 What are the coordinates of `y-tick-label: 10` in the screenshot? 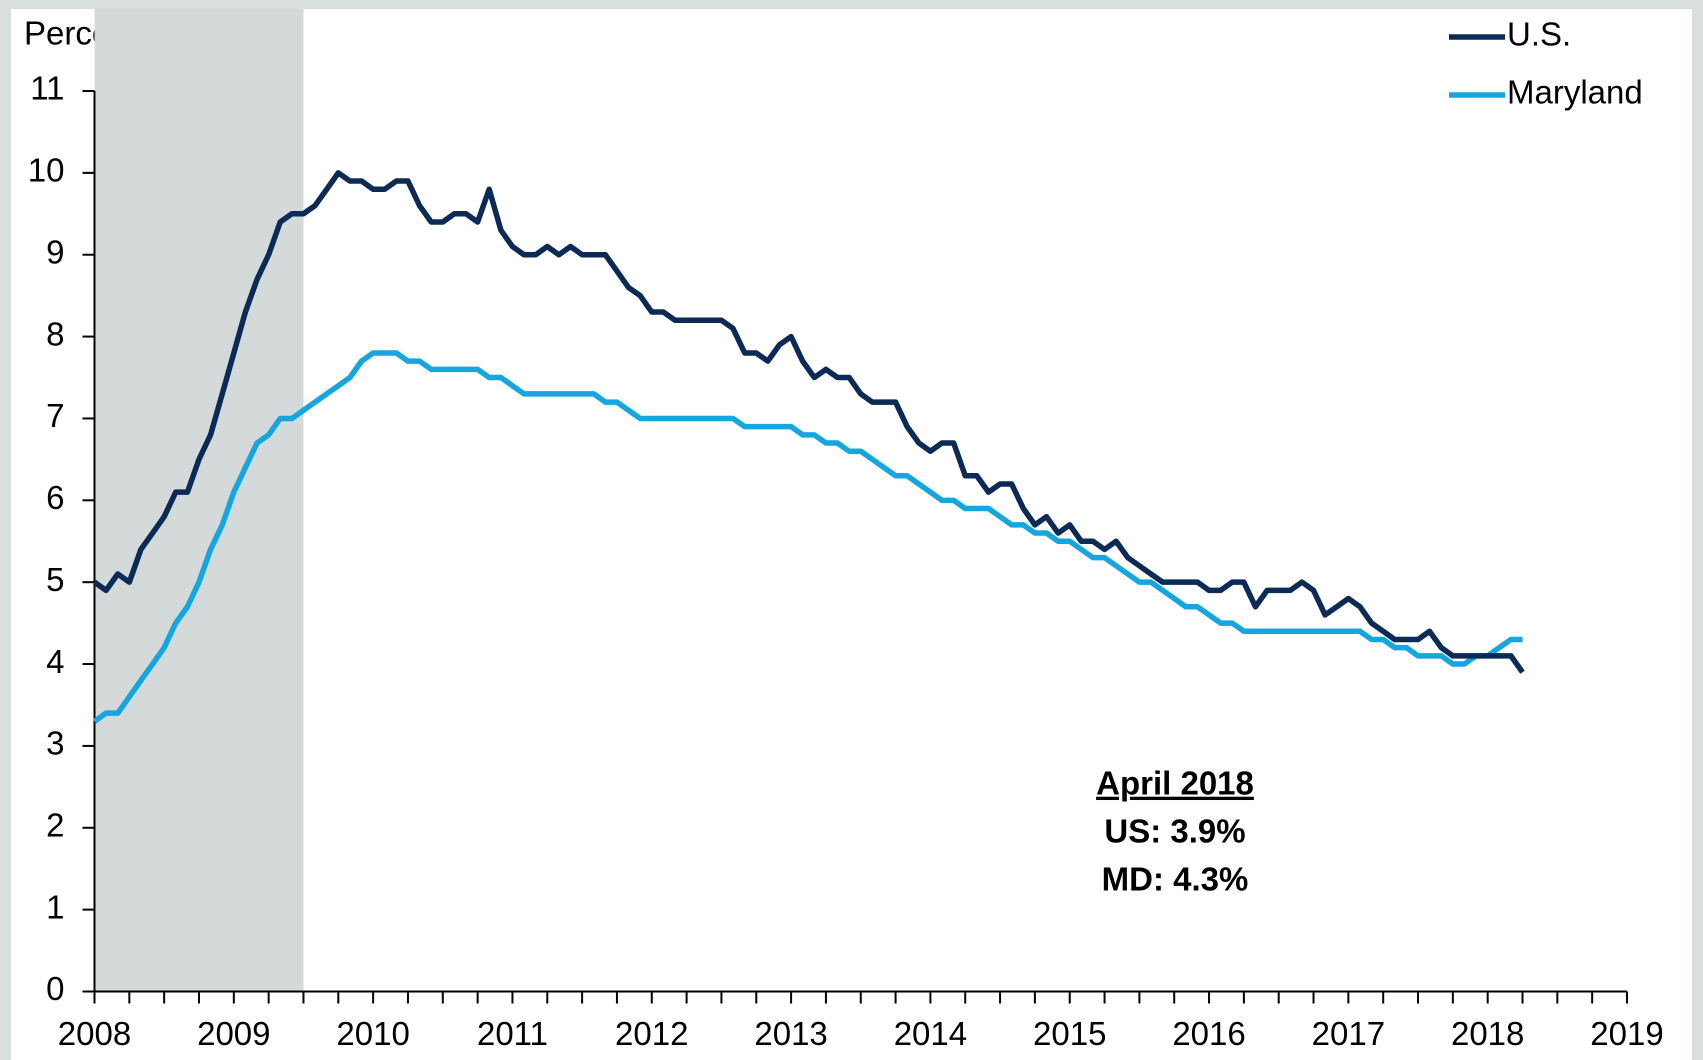 It's located at (46, 170).